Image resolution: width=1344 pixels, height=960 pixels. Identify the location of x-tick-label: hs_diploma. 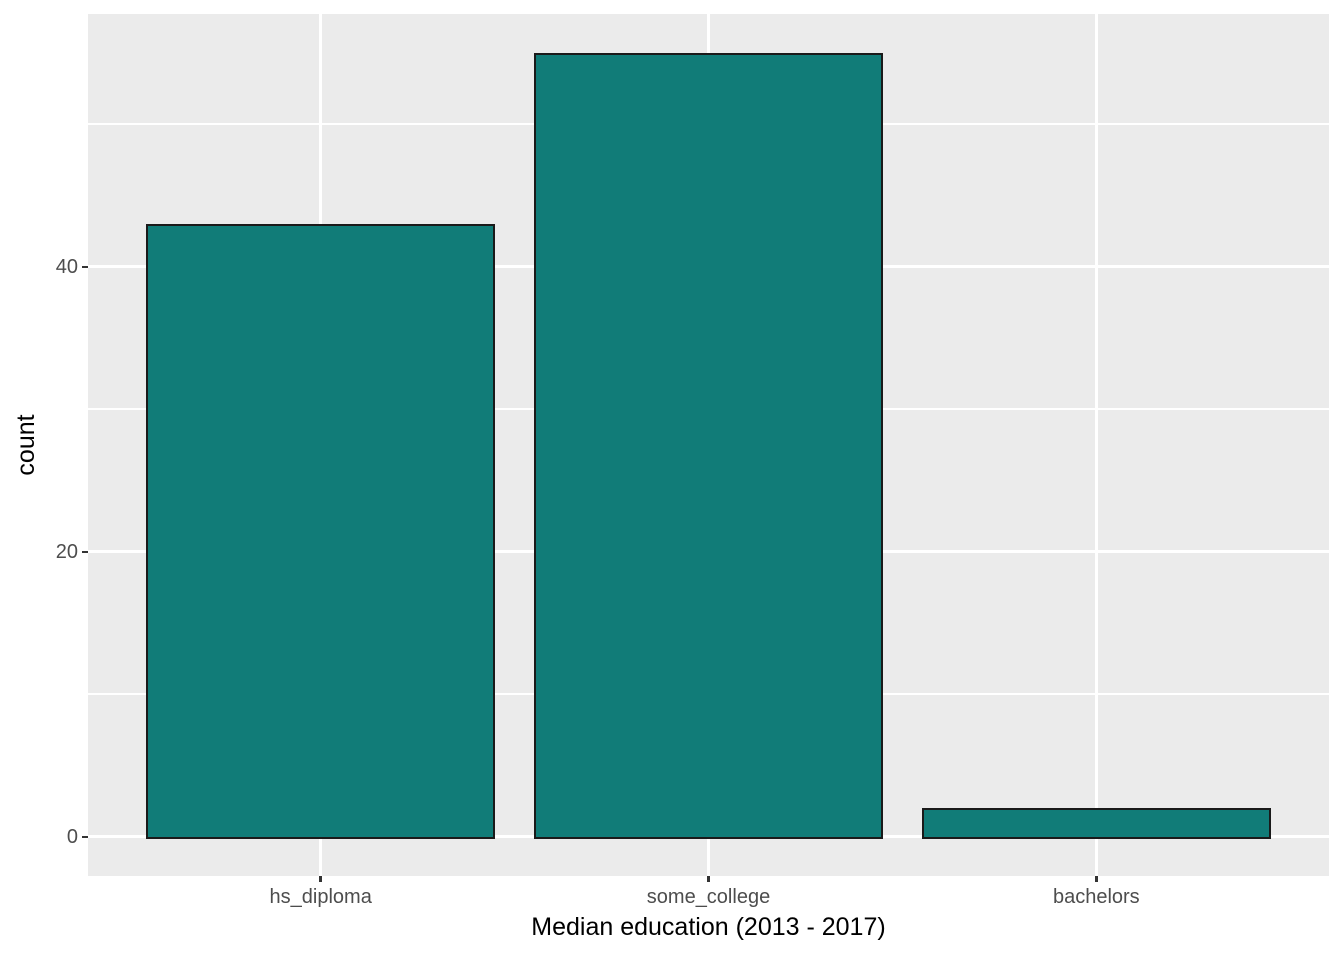
(320, 897).